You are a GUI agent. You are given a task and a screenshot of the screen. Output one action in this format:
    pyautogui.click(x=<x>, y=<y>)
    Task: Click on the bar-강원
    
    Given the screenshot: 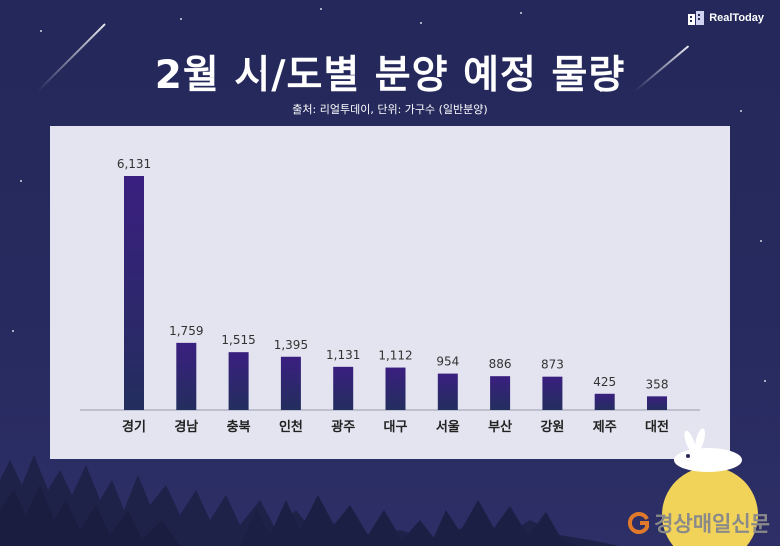 What is the action you would take?
    pyautogui.click(x=552, y=393)
    